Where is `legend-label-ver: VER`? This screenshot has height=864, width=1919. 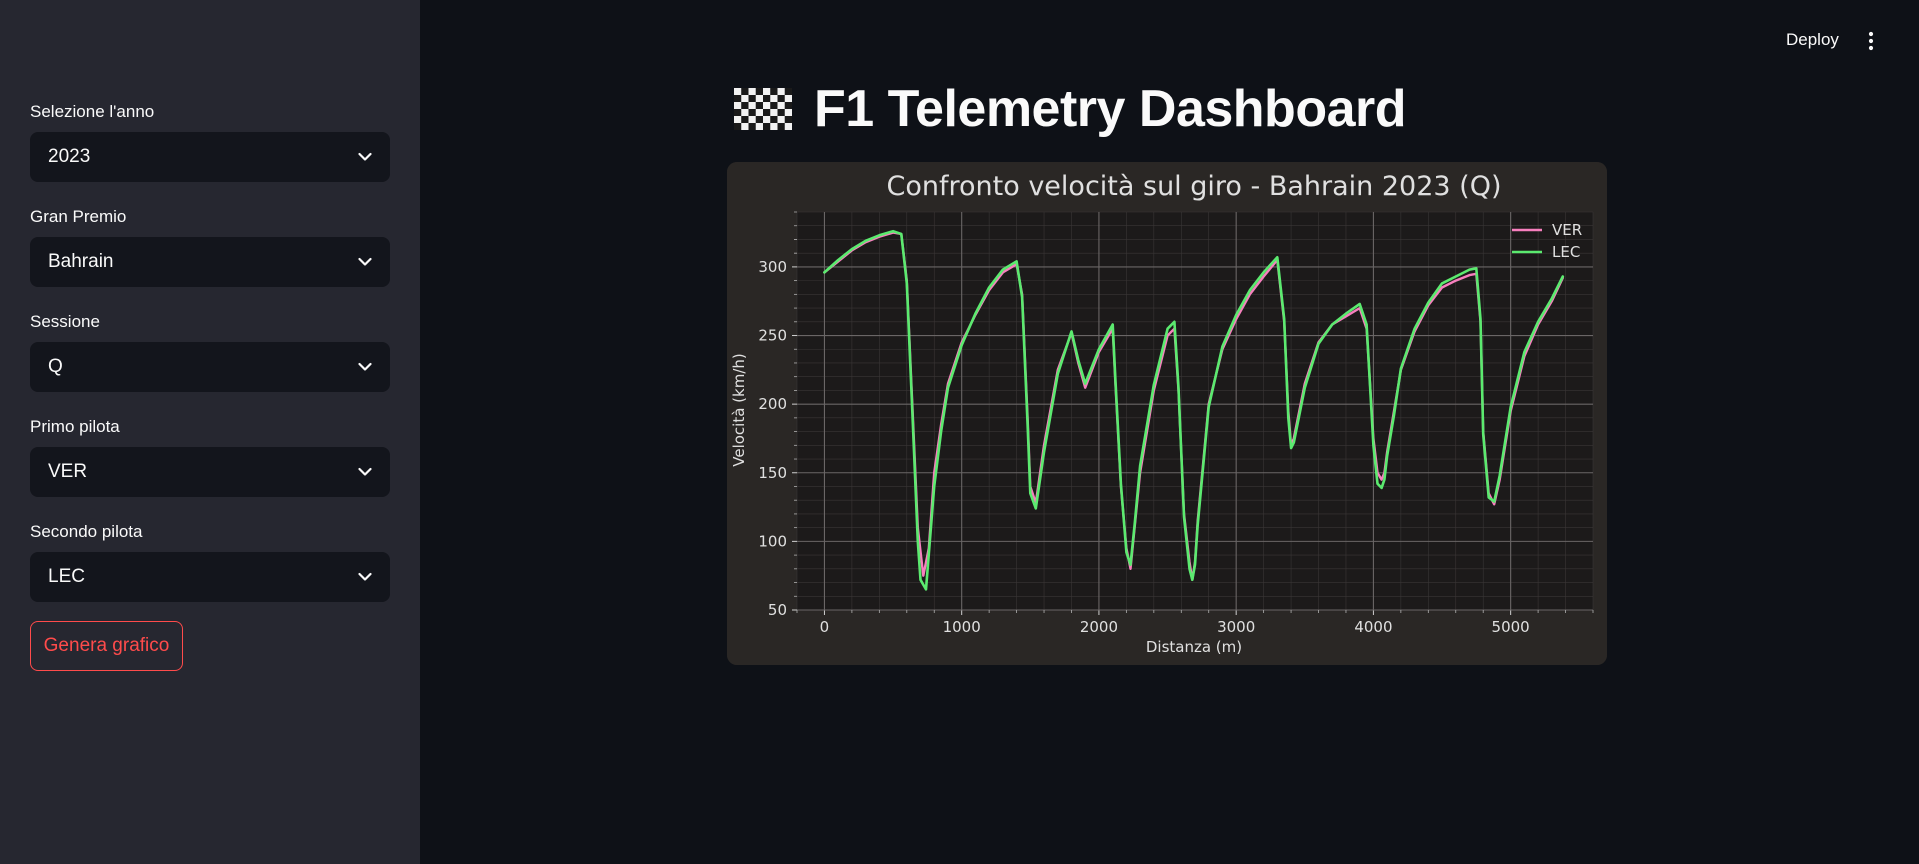 legend-label-ver: VER is located at coordinates (1567, 230).